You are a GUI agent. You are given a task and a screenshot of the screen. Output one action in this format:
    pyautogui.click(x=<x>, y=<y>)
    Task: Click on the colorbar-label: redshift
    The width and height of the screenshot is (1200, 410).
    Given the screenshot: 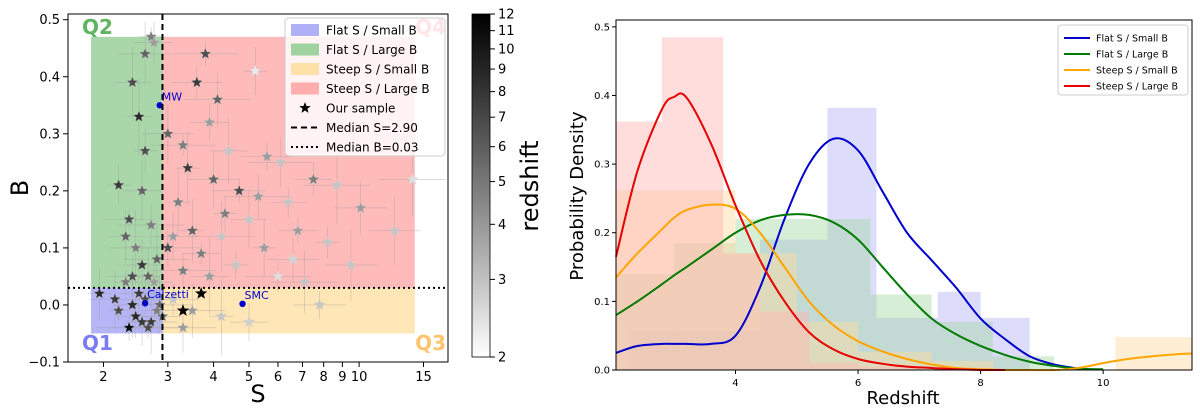 What is the action you would take?
    pyautogui.click(x=530, y=185)
    